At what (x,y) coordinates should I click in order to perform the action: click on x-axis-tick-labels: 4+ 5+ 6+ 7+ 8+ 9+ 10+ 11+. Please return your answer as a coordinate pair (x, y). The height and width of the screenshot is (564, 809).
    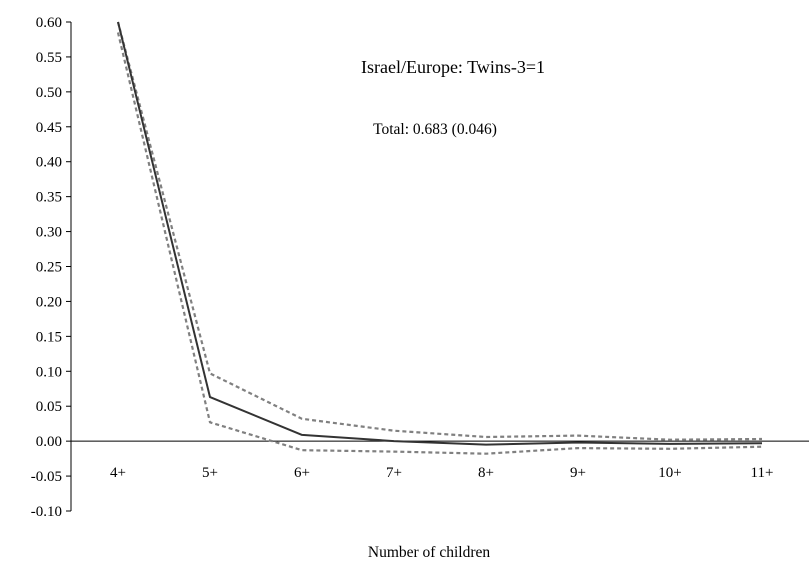
    Looking at the image, I should click on (441, 473).